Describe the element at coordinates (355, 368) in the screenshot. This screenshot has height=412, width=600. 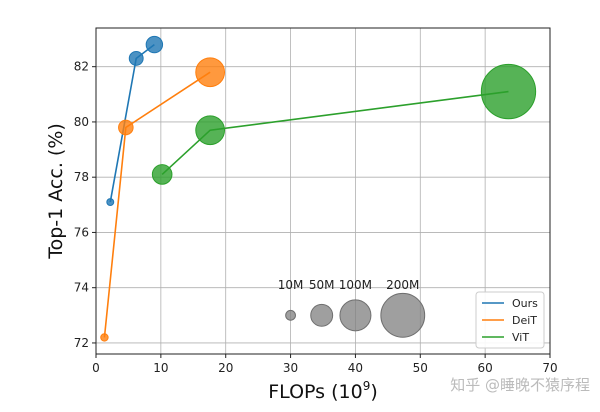
I see `x-tick-label: 40` at that location.